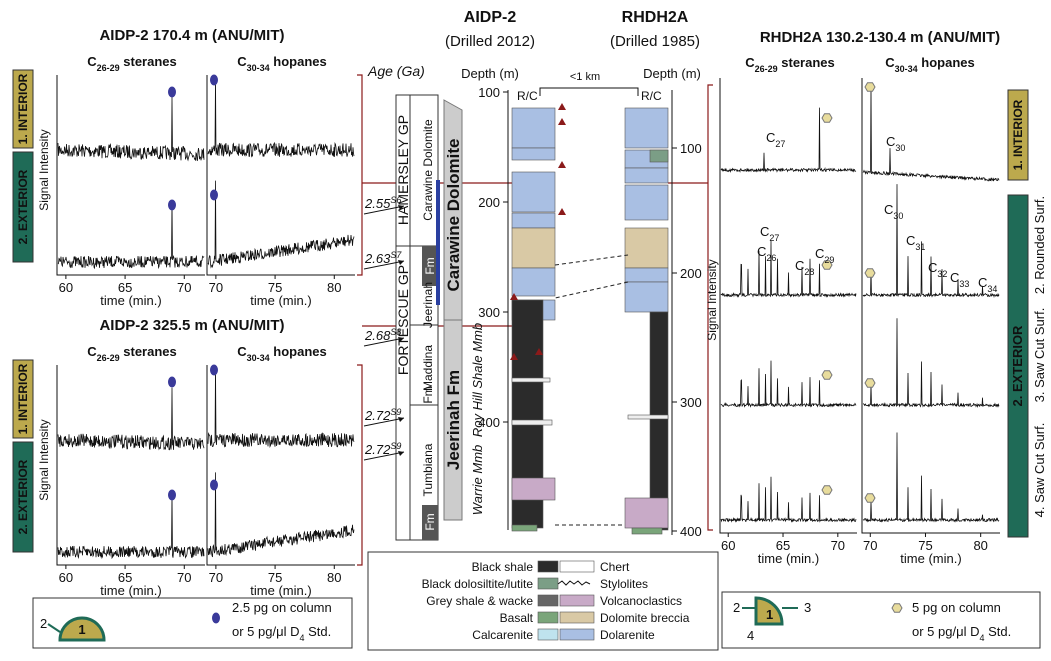 Image resolution: width=1051 pixels, height=661 pixels. I want to click on rc-label: R/C, so click(527, 96).